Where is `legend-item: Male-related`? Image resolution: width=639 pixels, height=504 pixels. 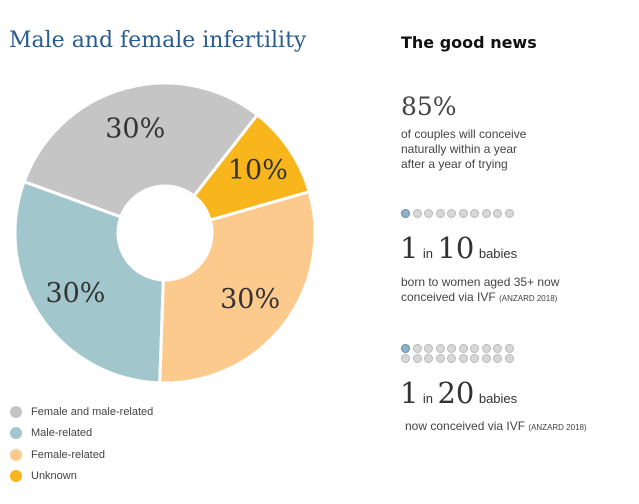
legend-item: Male-related is located at coordinates (81, 434).